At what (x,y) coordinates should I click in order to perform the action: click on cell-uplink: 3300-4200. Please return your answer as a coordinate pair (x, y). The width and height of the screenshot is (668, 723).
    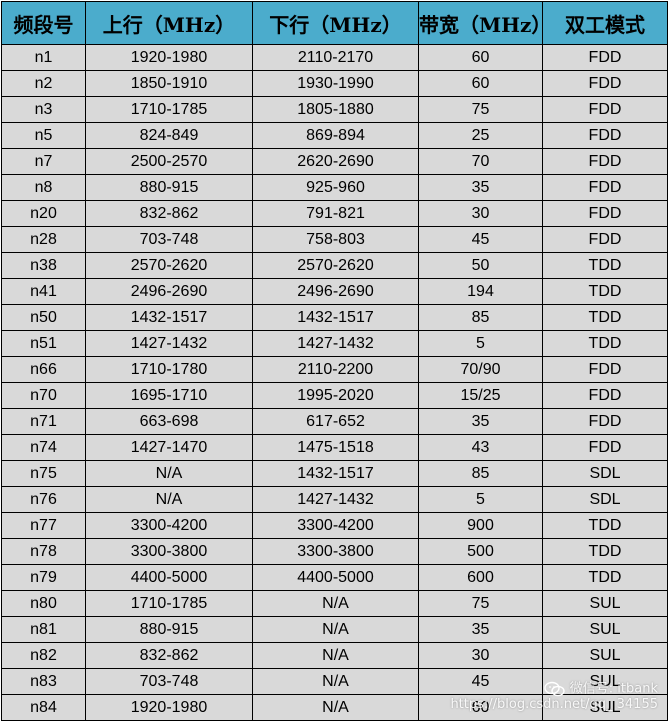
    Looking at the image, I should click on (169, 525).